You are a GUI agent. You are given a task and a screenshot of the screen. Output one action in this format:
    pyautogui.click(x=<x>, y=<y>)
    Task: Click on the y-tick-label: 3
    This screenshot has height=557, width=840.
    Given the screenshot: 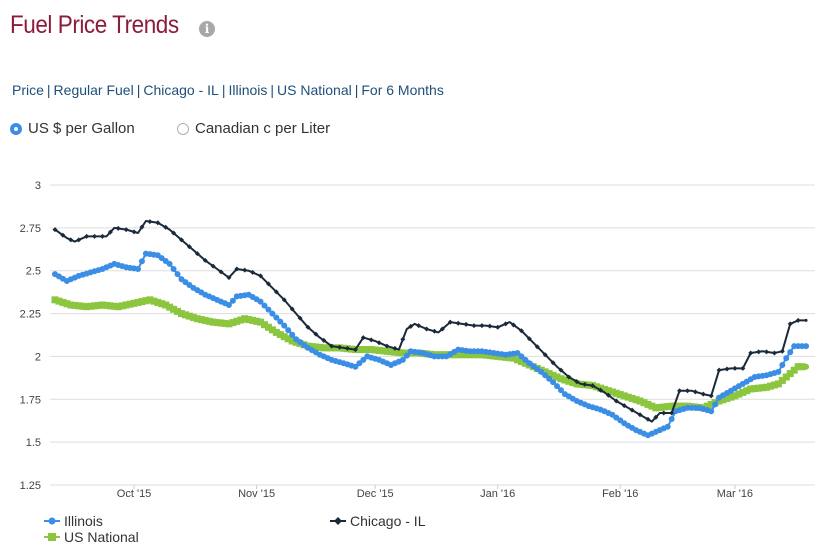 What is the action you would take?
    pyautogui.click(x=38, y=186)
    